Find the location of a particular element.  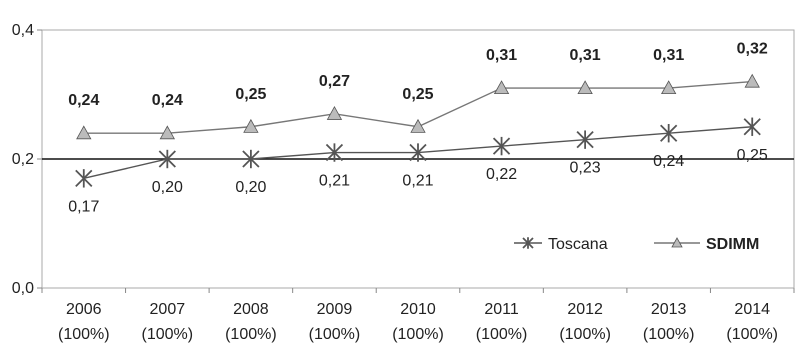

toscana-data-label: 0,24 is located at coordinates (668, 161).